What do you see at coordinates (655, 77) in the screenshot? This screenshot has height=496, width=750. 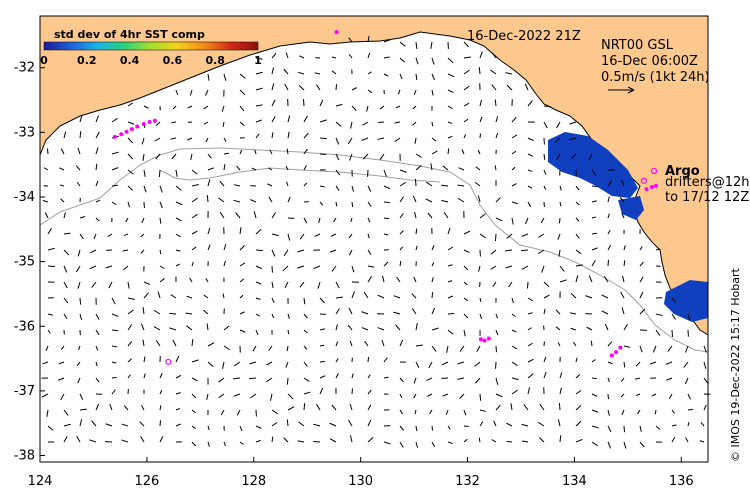 I see `vector-scale-label: 0.5m/s (1kt 24h)` at bounding box center [655, 77].